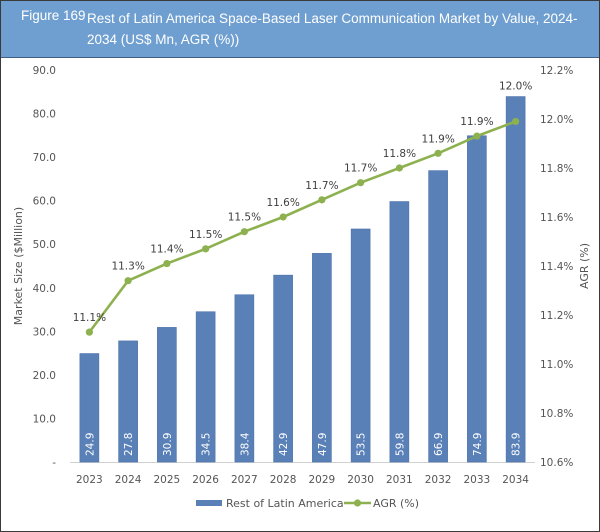 This screenshot has height=532, width=600. Describe the element at coordinates (44, 332) in the screenshot. I see `y-tick-label: 30.0` at that location.